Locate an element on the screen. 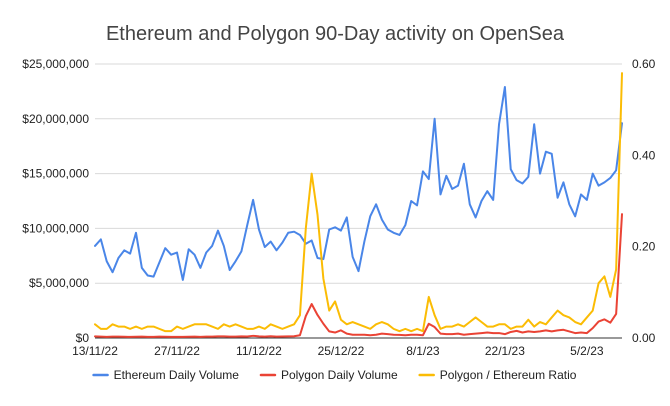 The width and height of the screenshot is (670, 406). x-tick-label: 22/1/23 is located at coordinates (505, 351).